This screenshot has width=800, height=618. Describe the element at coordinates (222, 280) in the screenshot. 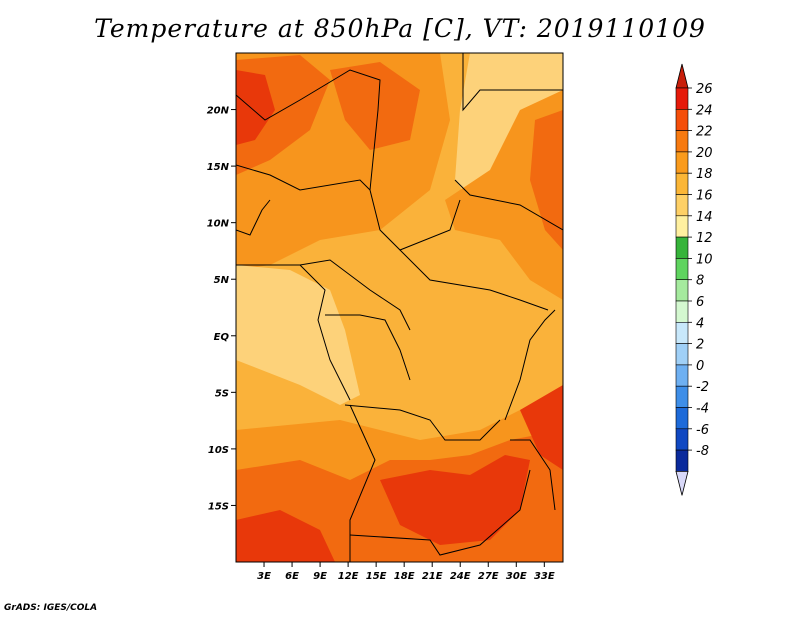

I see `lat-tick-label: 5N` at that location.